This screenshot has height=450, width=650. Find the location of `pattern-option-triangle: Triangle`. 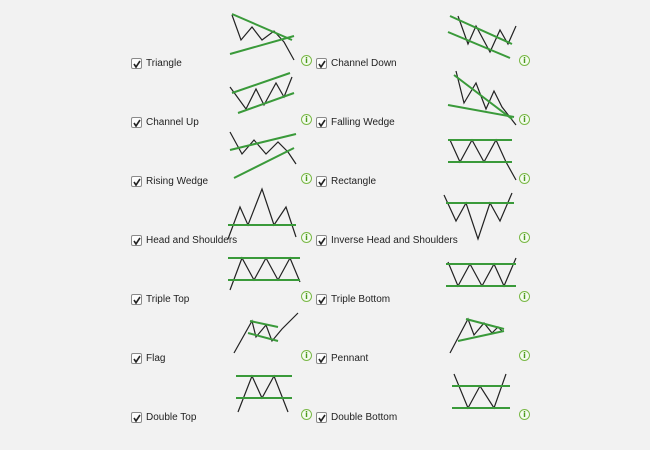

pattern-option-triangle: Triangle is located at coordinates (206, 65).